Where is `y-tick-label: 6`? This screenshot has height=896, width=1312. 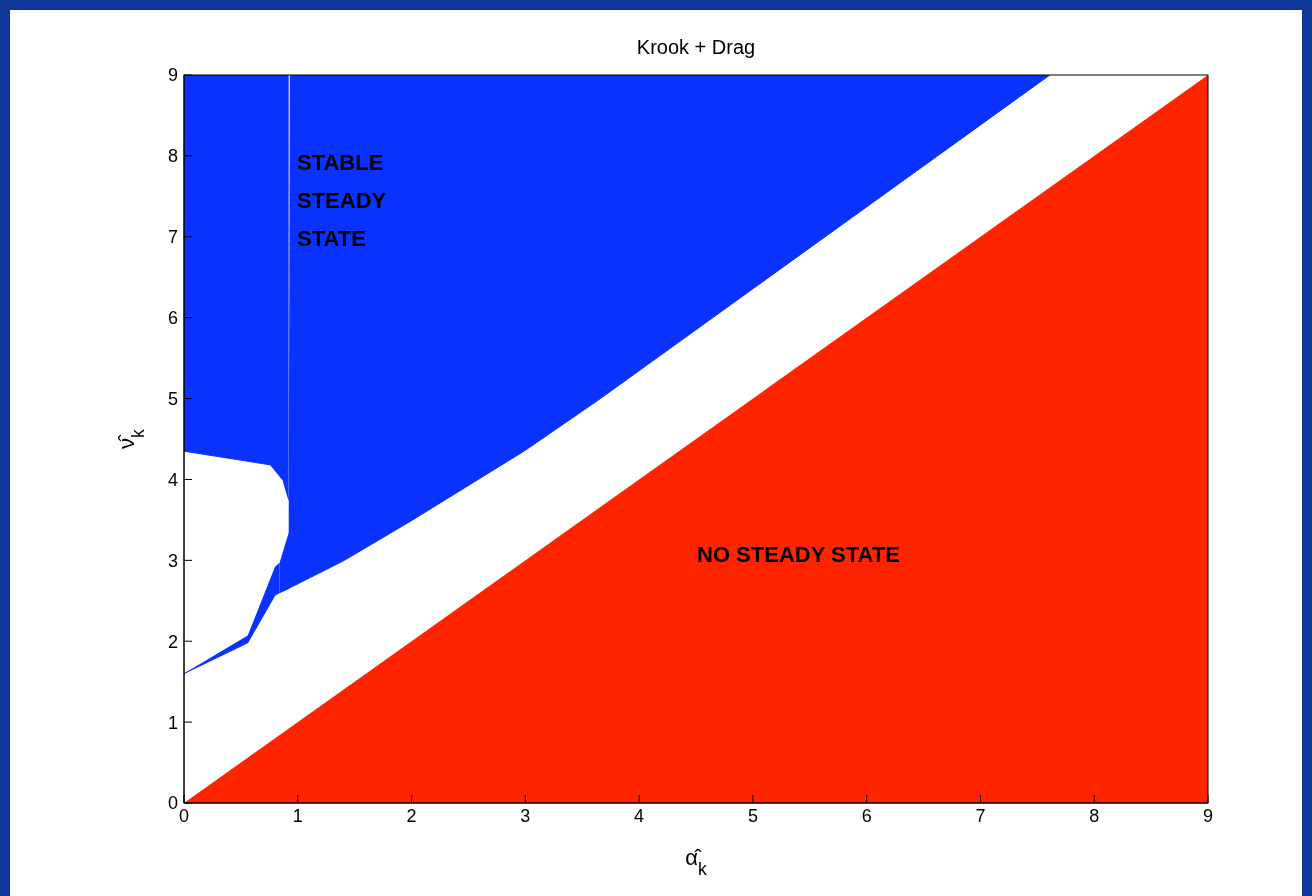 y-tick-label: 6 is located at coordinates (172, 318).